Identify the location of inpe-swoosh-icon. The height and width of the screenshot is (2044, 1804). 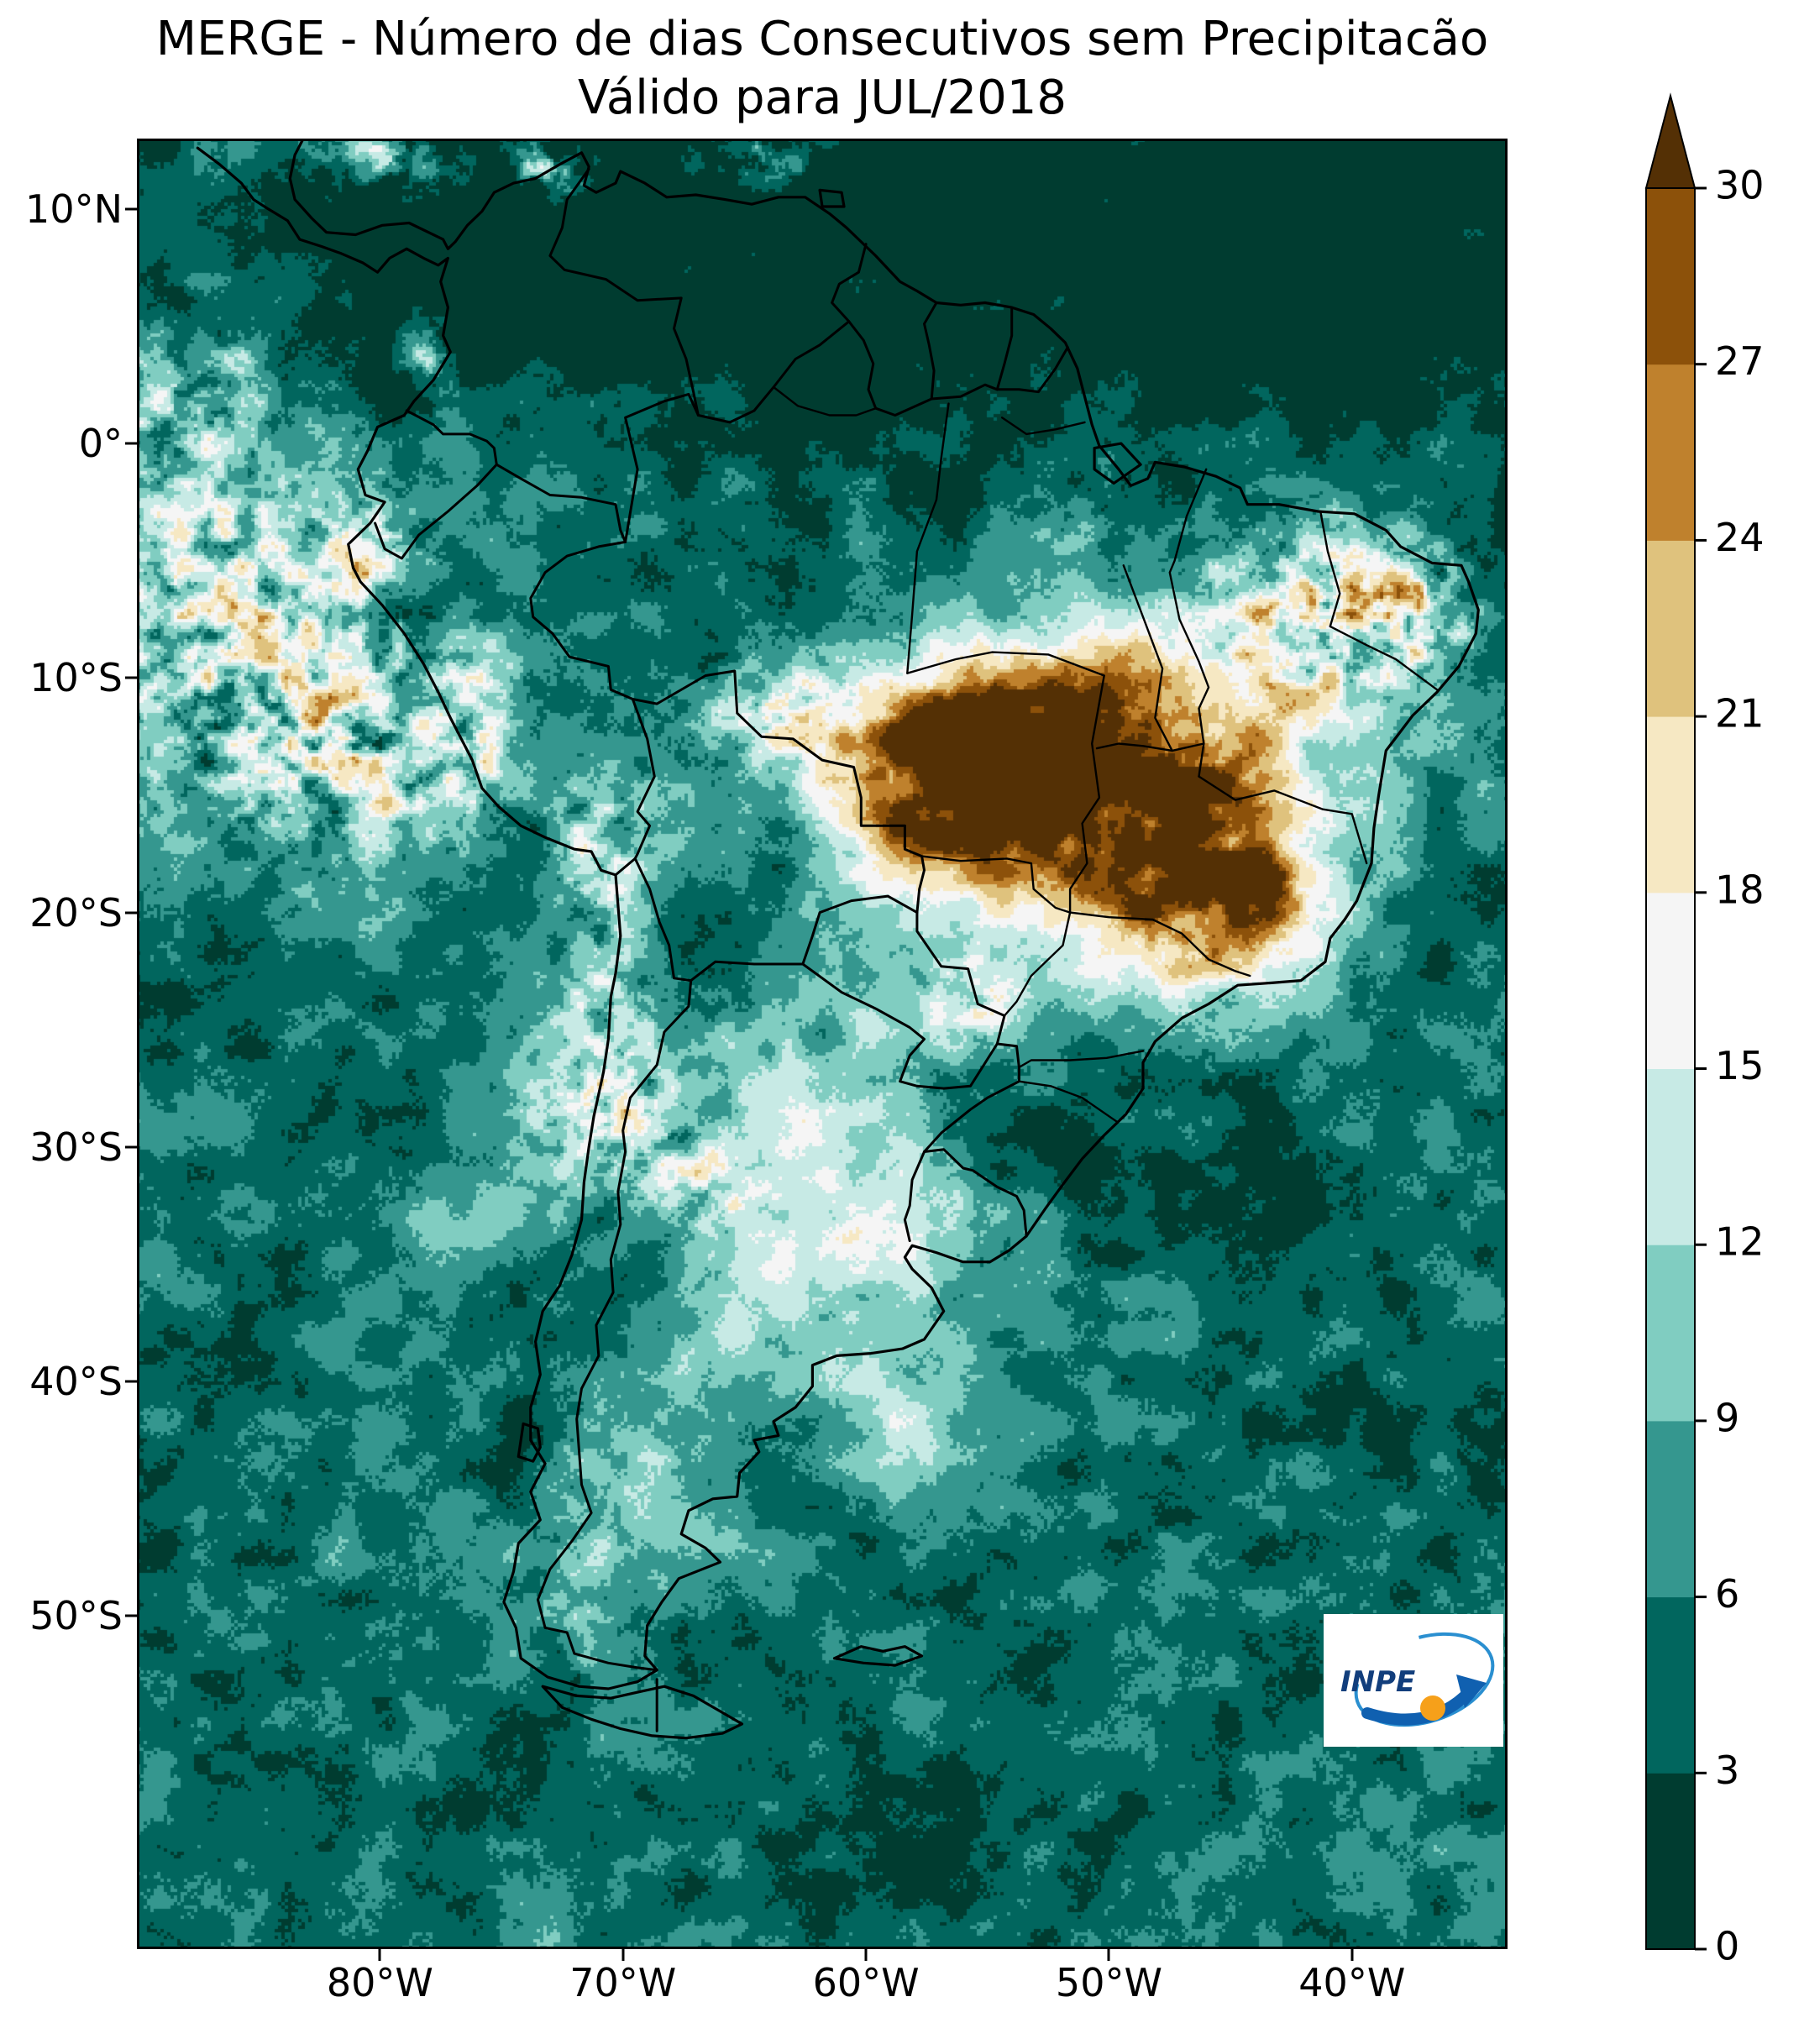
(1416, 1708).